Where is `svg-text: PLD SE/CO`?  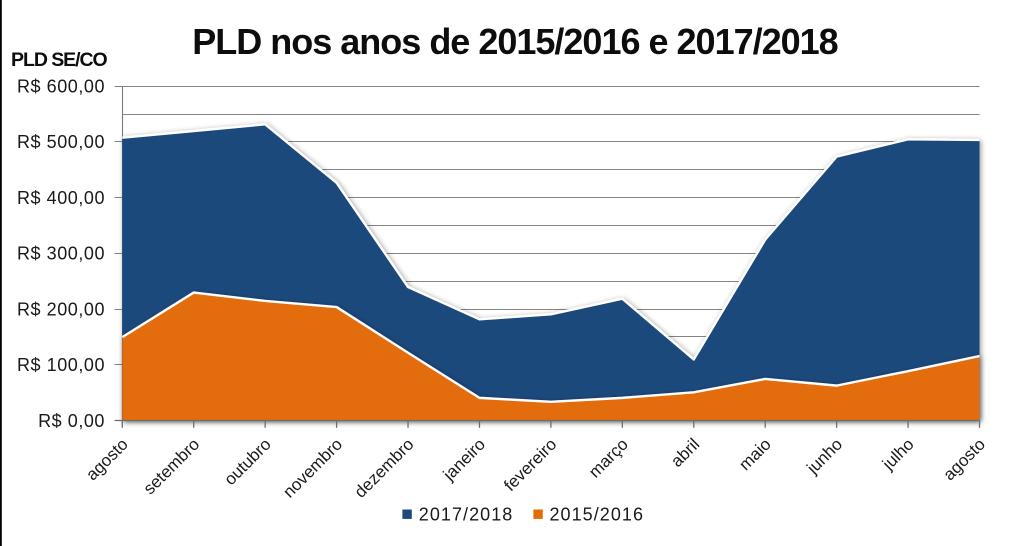 svg-text: PLD SE/CO is located at coordinates (59, 60).